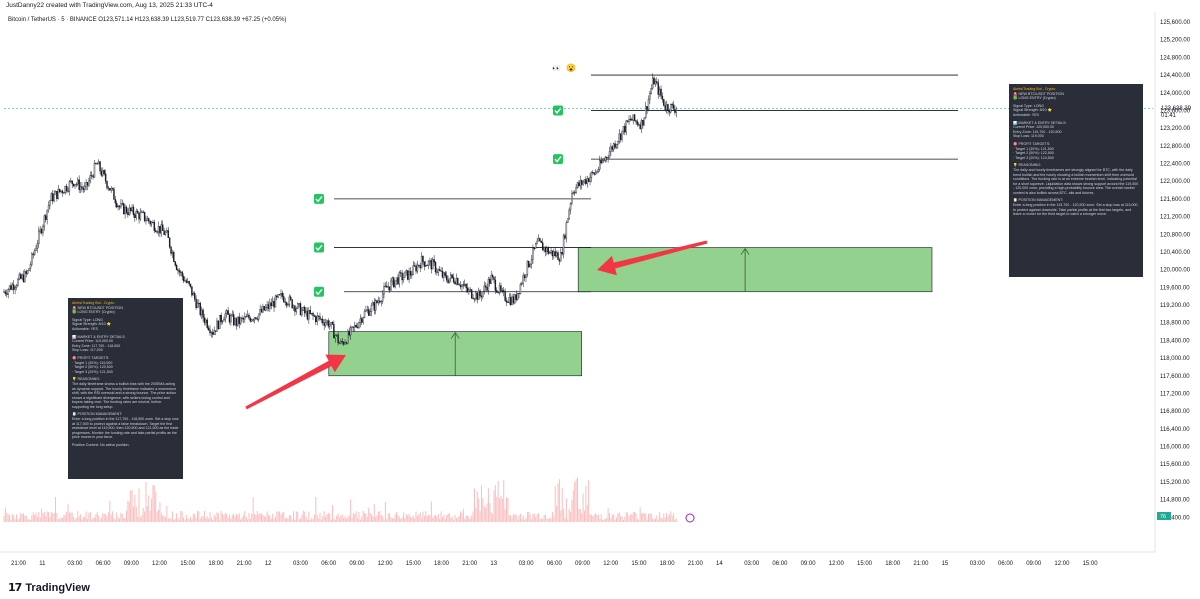  Describe the element at coordinates (752, 564) in the screenshot. I see `time-tick-label: 03:00` at that location.